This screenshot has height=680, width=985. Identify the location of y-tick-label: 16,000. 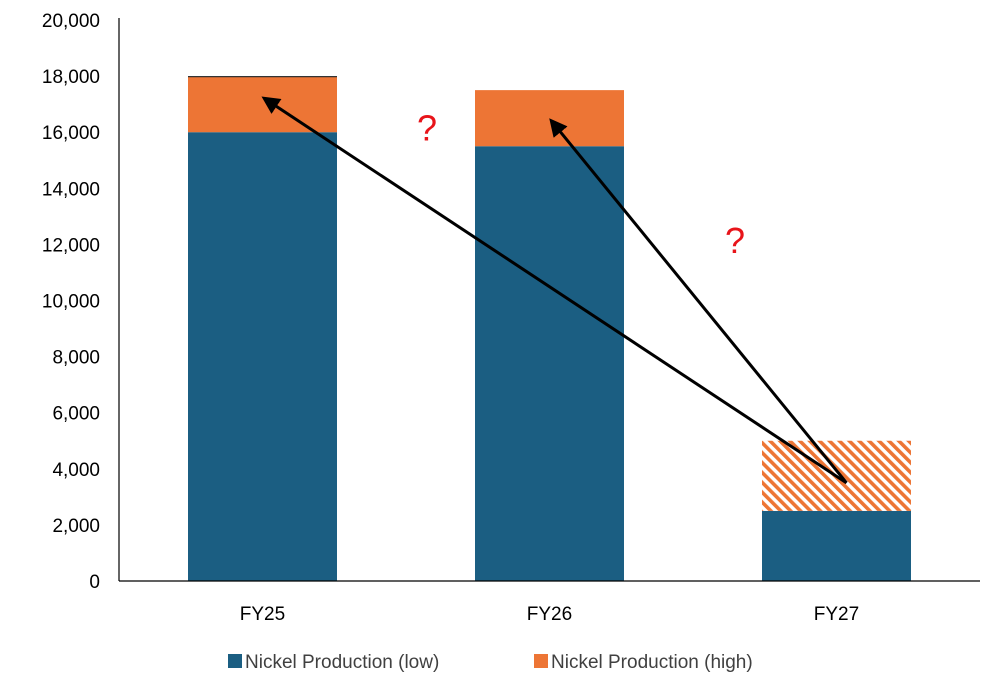
(71, 133).